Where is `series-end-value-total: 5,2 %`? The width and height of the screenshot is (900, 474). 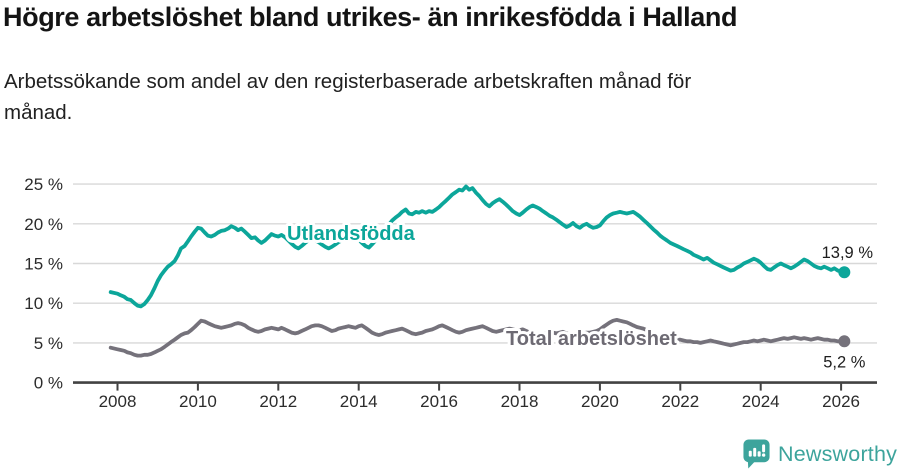
series-end-value-total: 5,2 % is located at coordinates (844, 362).